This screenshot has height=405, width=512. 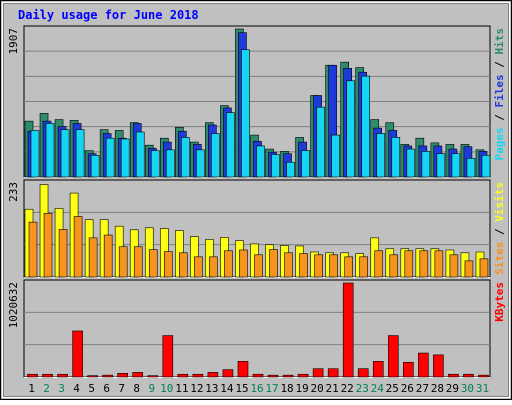 What do you see at coordinates (499, 90) in the screenshot?
I see `hits-legend-files: Files` at bounding box center [499, 90].